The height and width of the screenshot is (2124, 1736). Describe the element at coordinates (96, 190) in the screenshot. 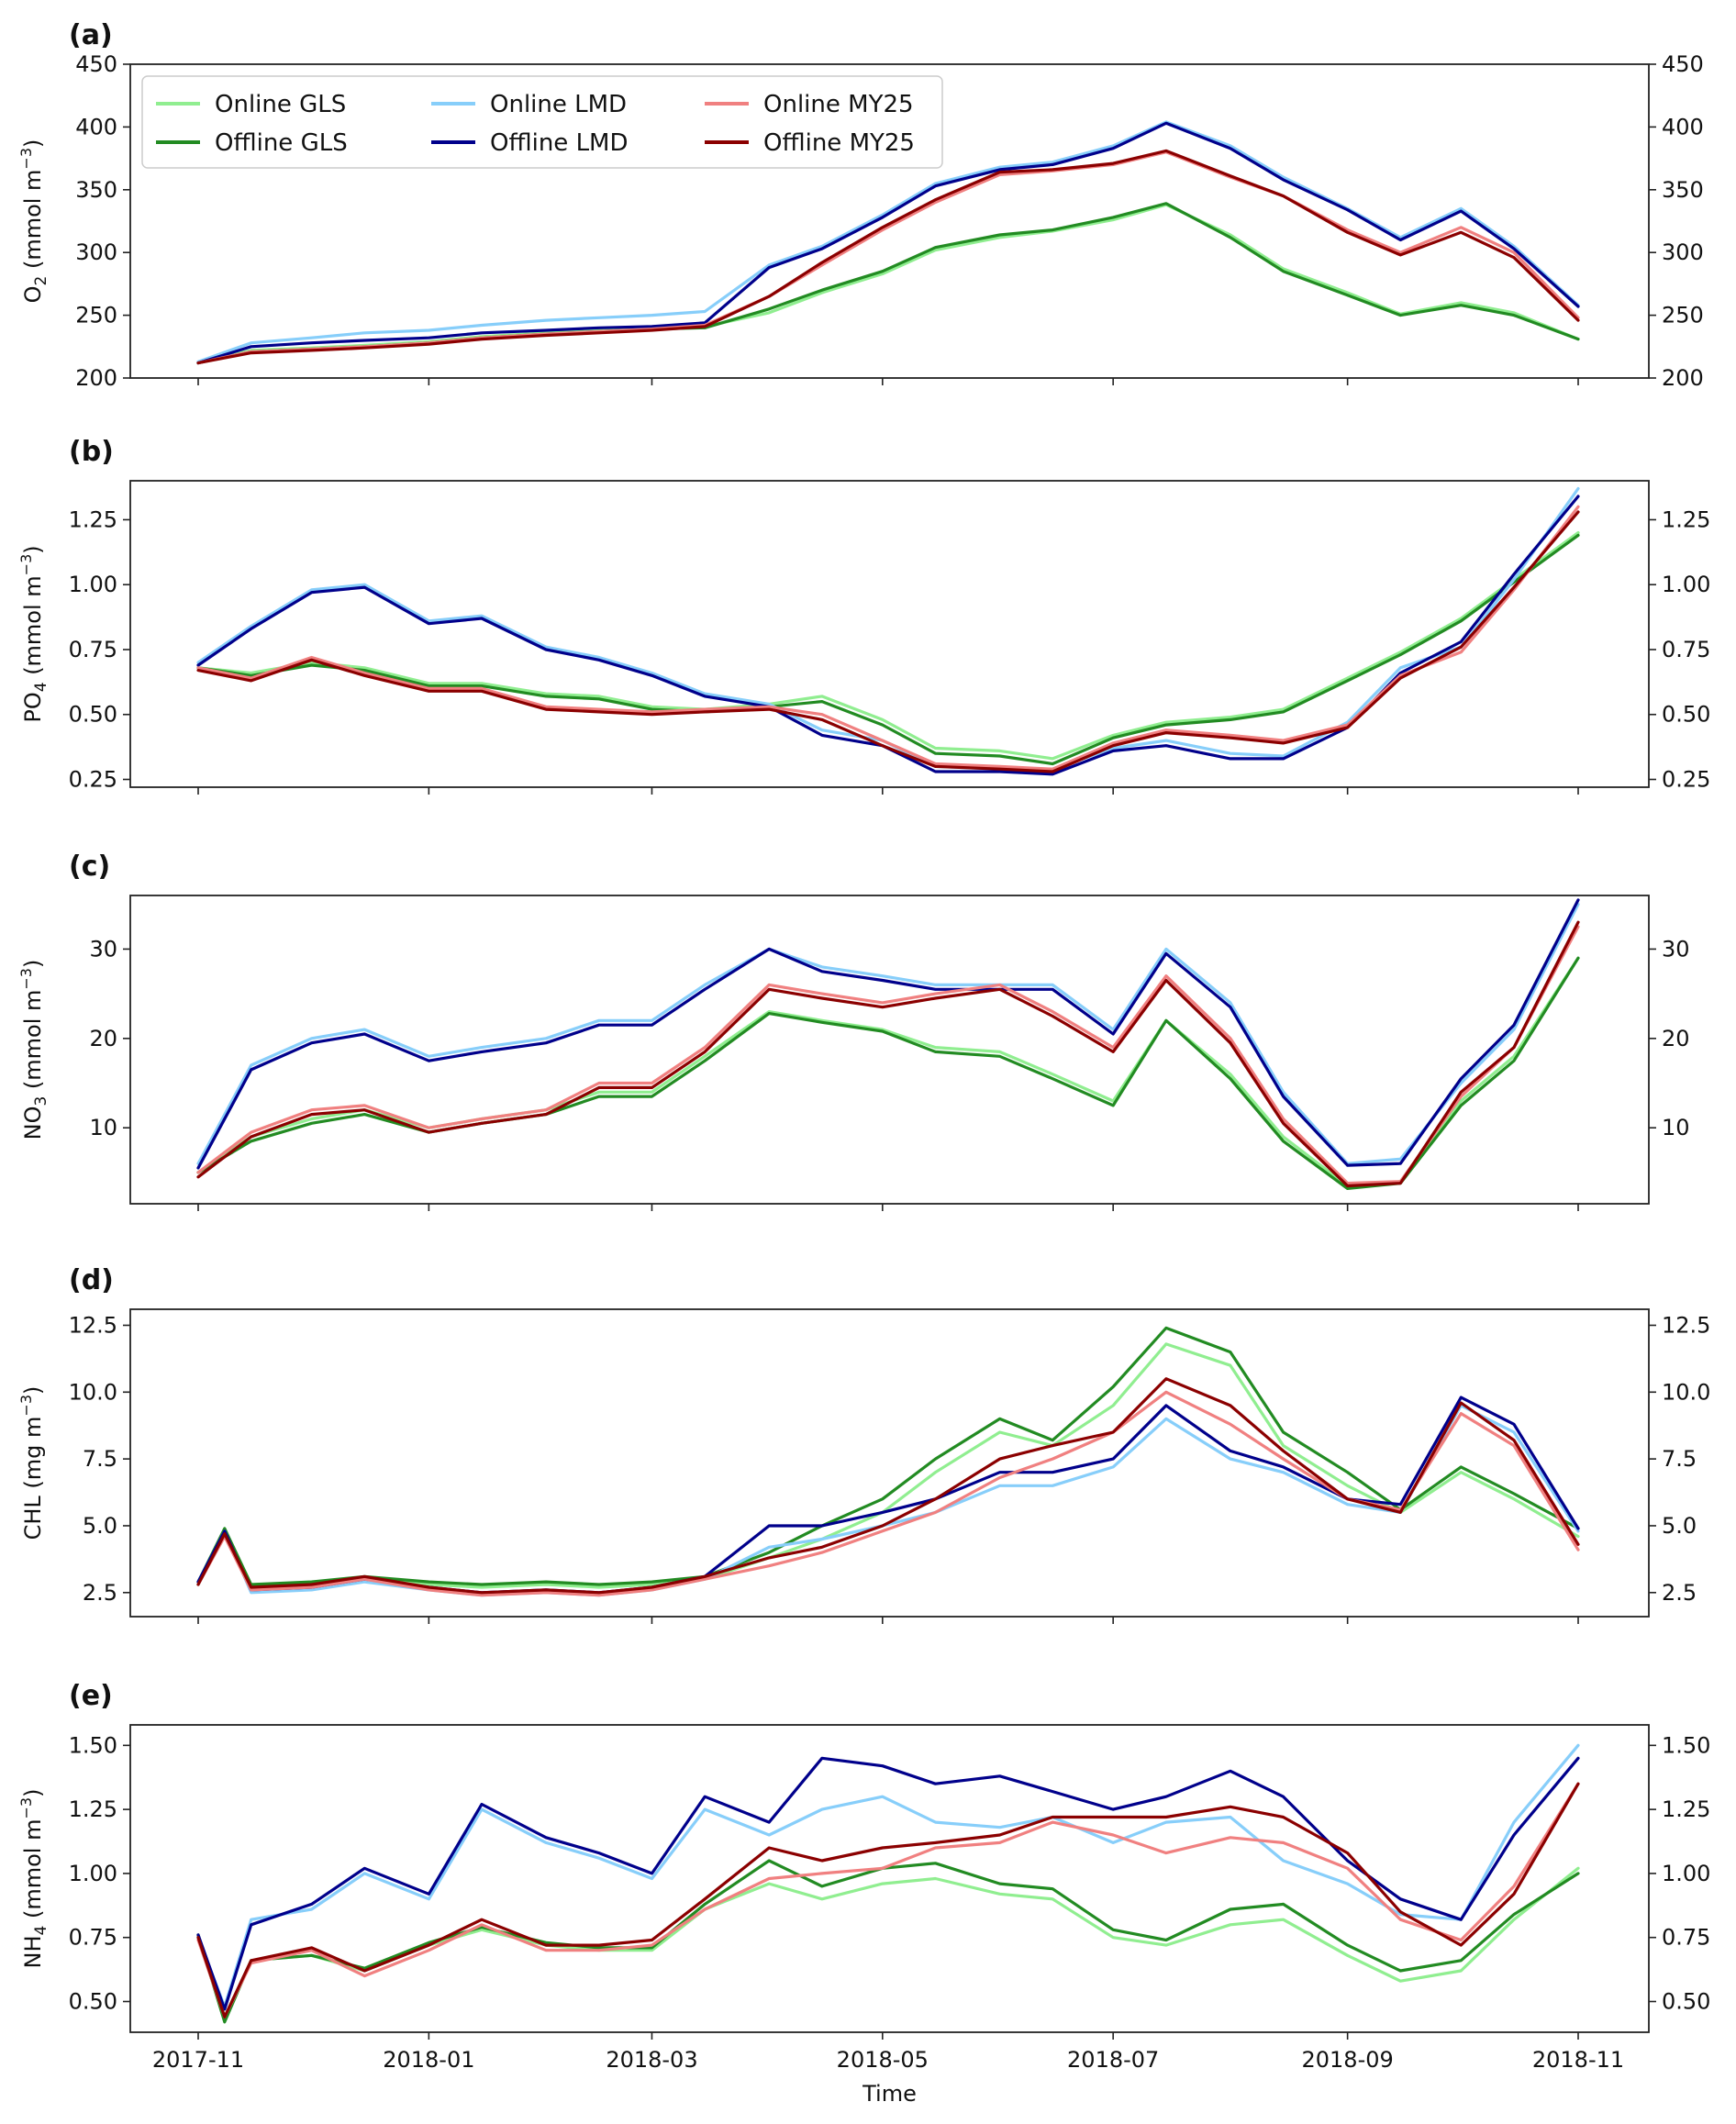

I see `y-tick-label-left: 350` at that location.